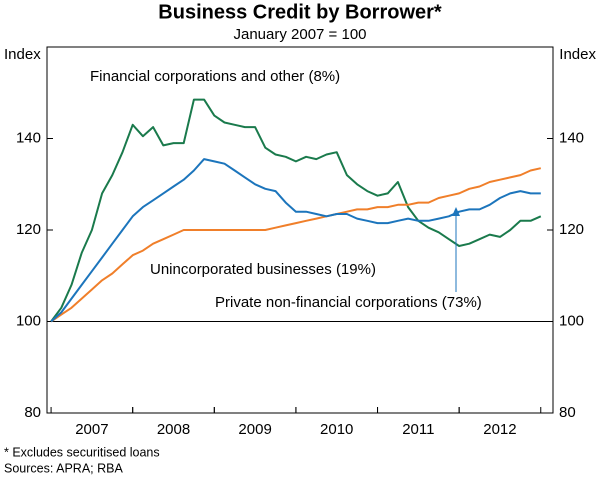 The width and height of the screenshot is (600, 480). I want to click on x-tick-label: 2011, so click(418, 429).